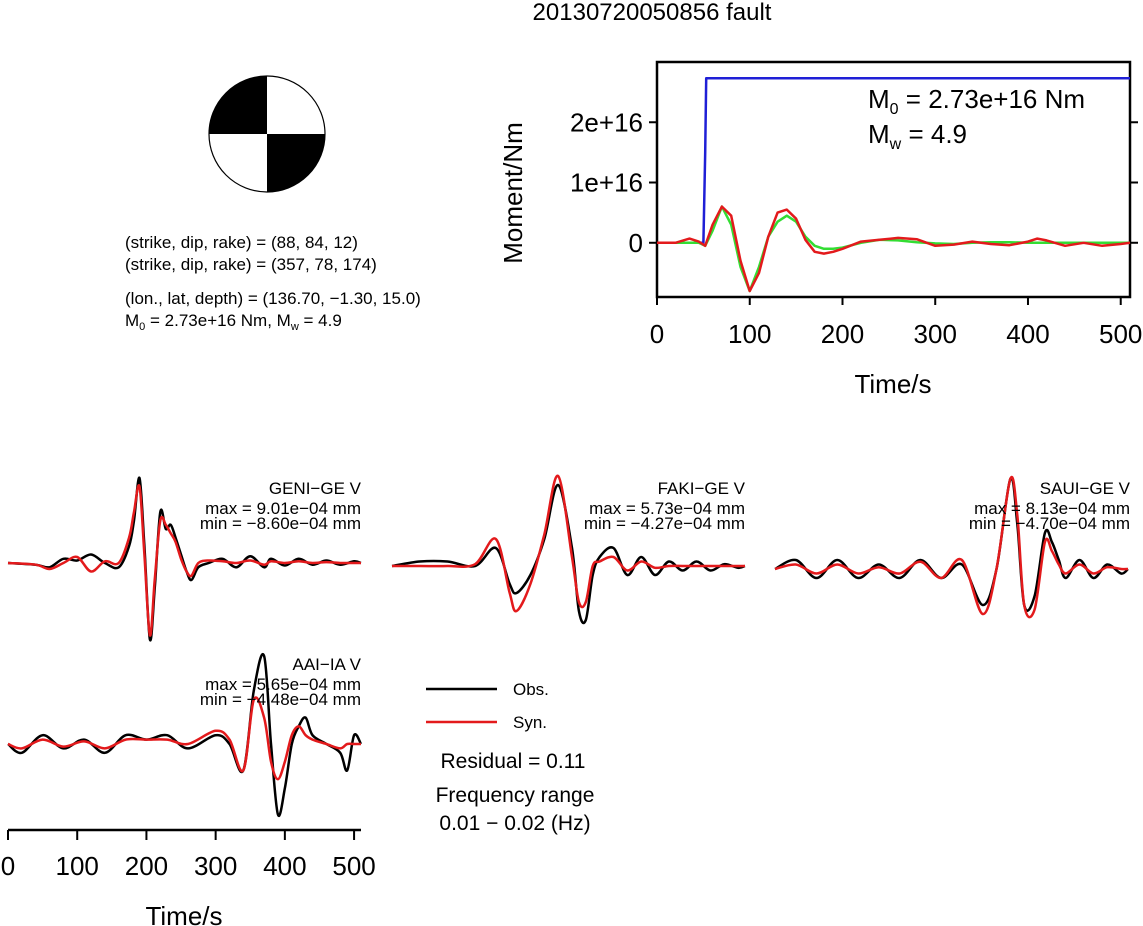 This screenshot has width=1143, height=926. Describe the element at coordinates (749, 334) in the screenshot. I see `moment-xtick-label: 100` at that location.